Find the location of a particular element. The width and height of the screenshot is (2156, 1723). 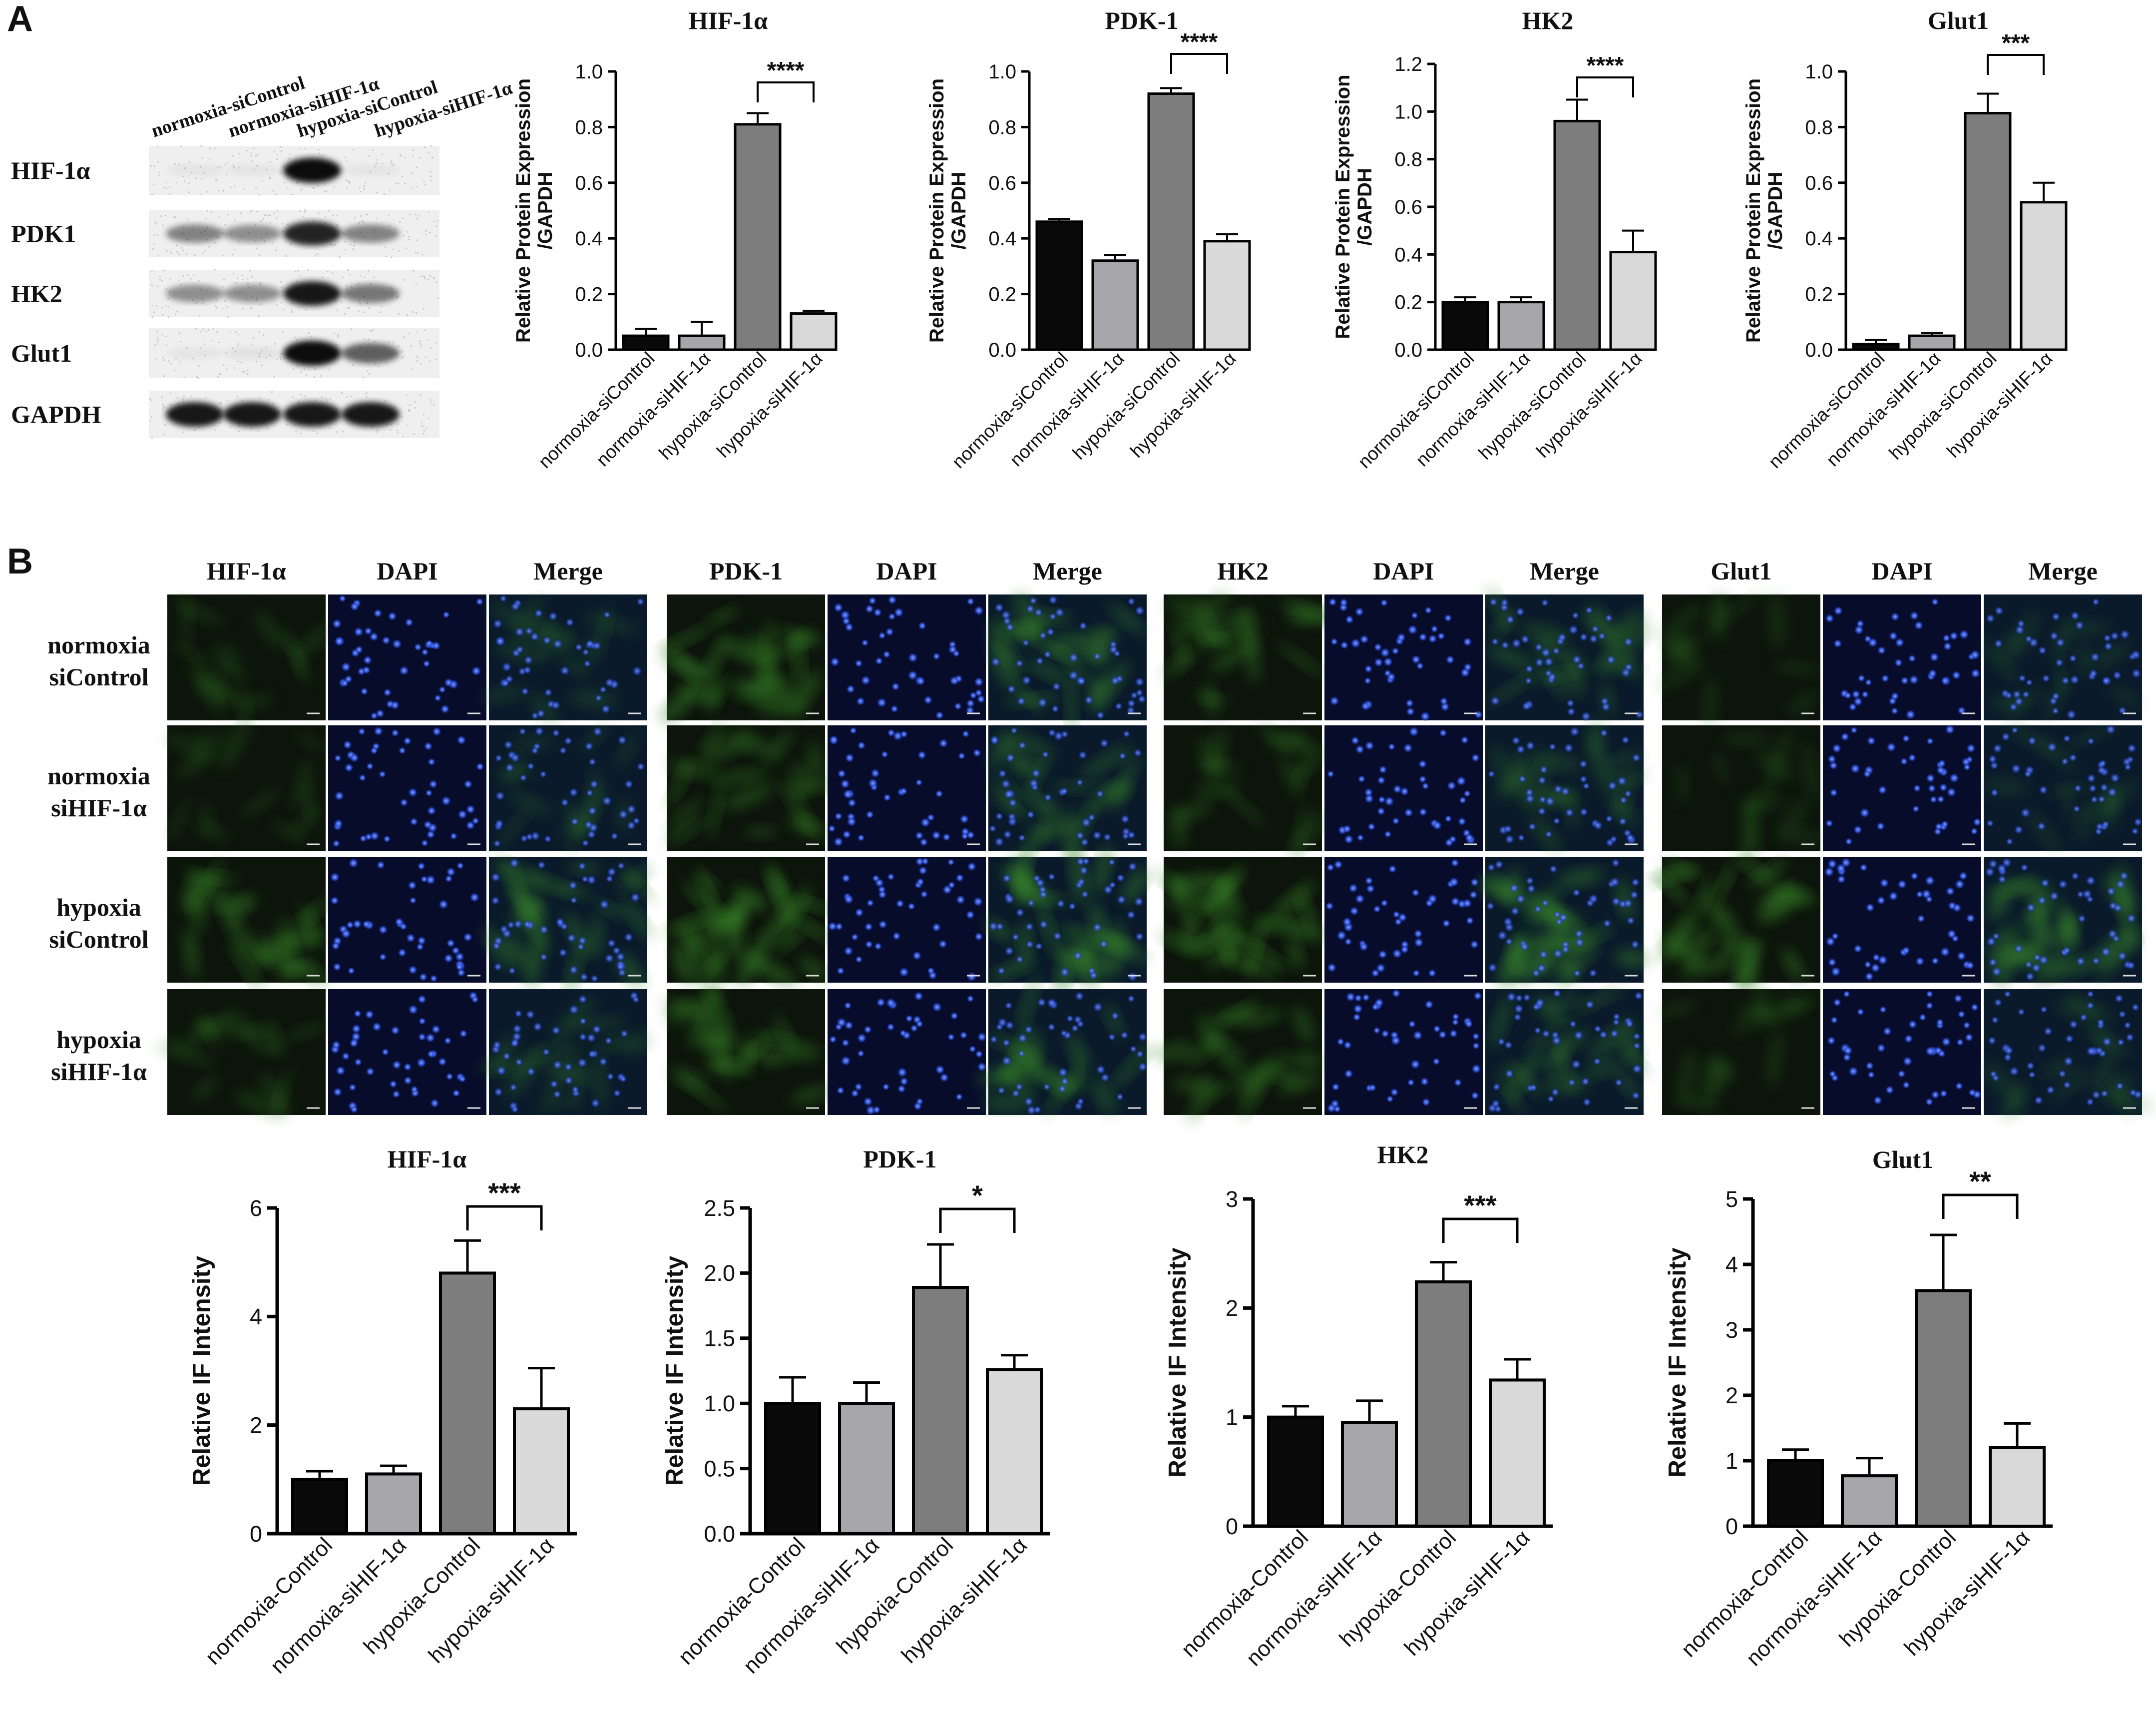

significance-label: **** is located at coordinates (1199, 42).